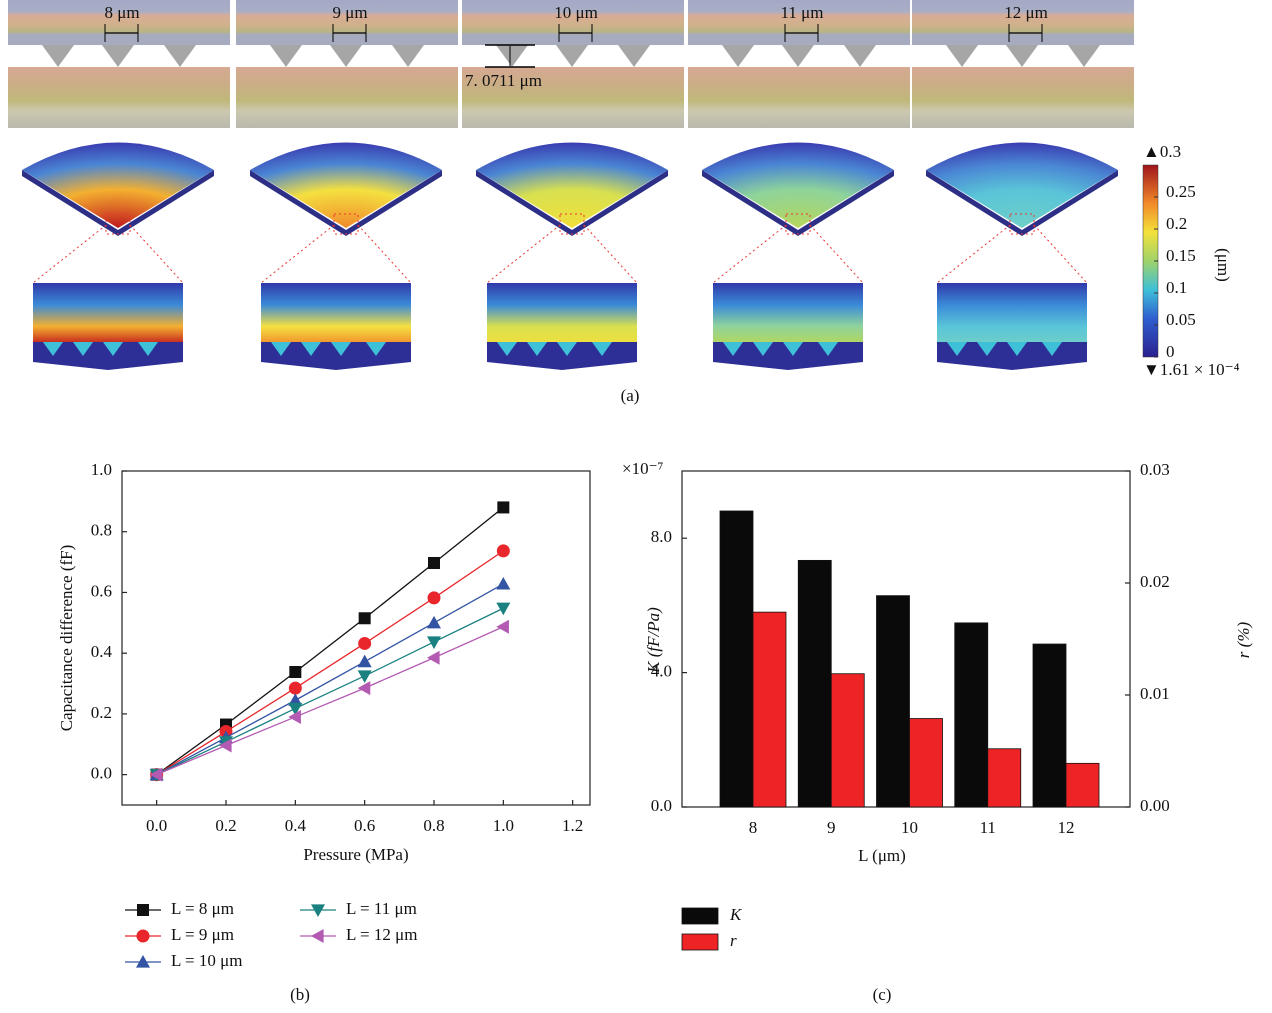  I want to click on y2-tick-label: 0.01, so click(1155, 693).